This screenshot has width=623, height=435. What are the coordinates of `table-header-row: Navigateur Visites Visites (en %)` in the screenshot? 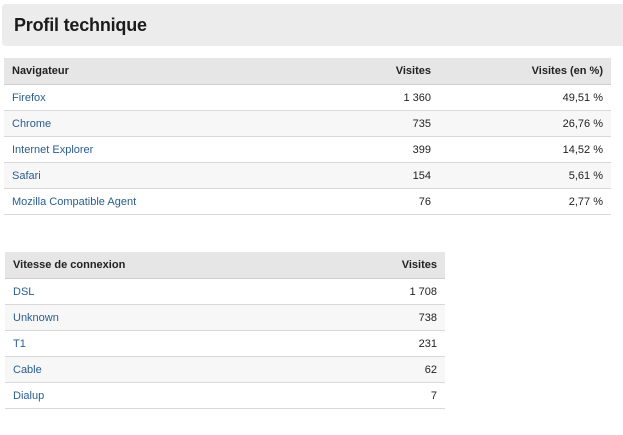 It's located at (307, 71).